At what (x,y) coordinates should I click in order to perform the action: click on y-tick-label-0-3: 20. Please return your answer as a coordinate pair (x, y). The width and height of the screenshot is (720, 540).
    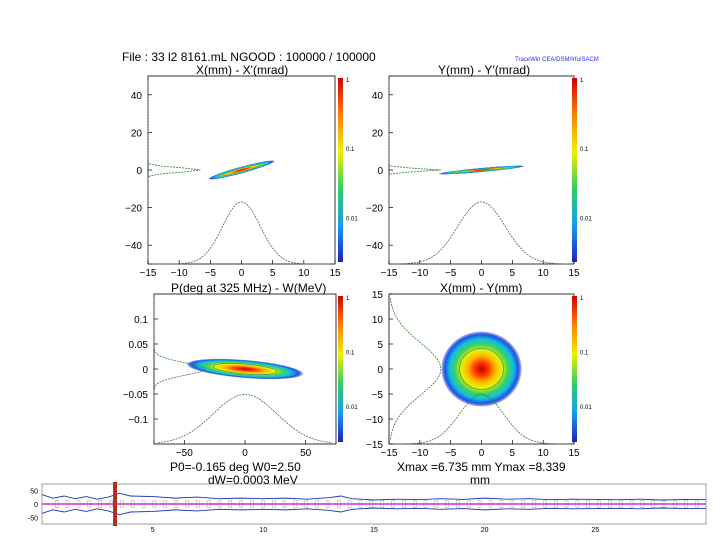
    Looking at the image, I should click on (137, 133).